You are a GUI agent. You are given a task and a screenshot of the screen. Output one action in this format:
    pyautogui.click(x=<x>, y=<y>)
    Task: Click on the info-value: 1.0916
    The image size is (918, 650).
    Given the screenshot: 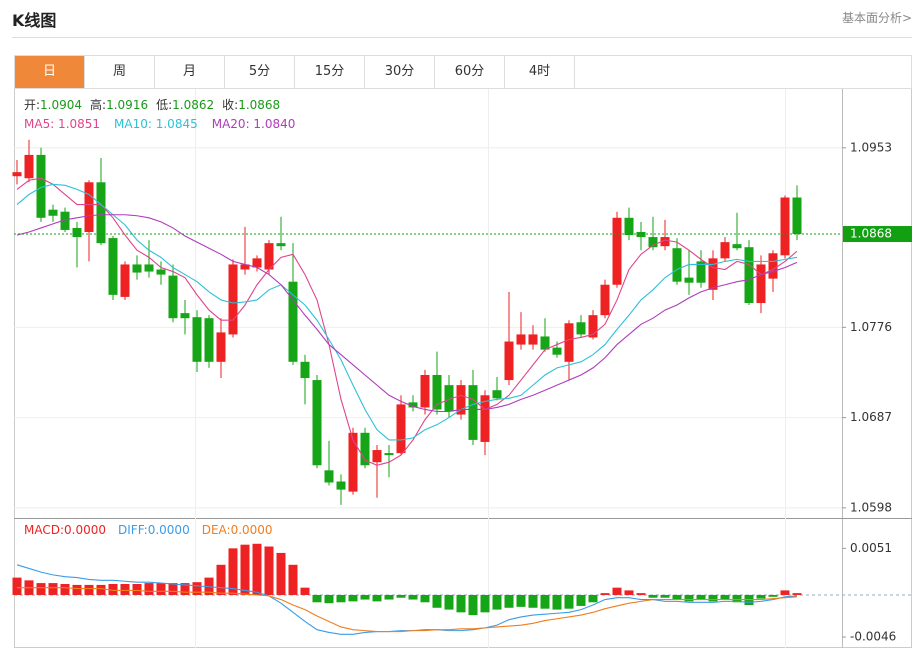 What is the action you would take?
    pyautogui.click(x=127, y=105)
    